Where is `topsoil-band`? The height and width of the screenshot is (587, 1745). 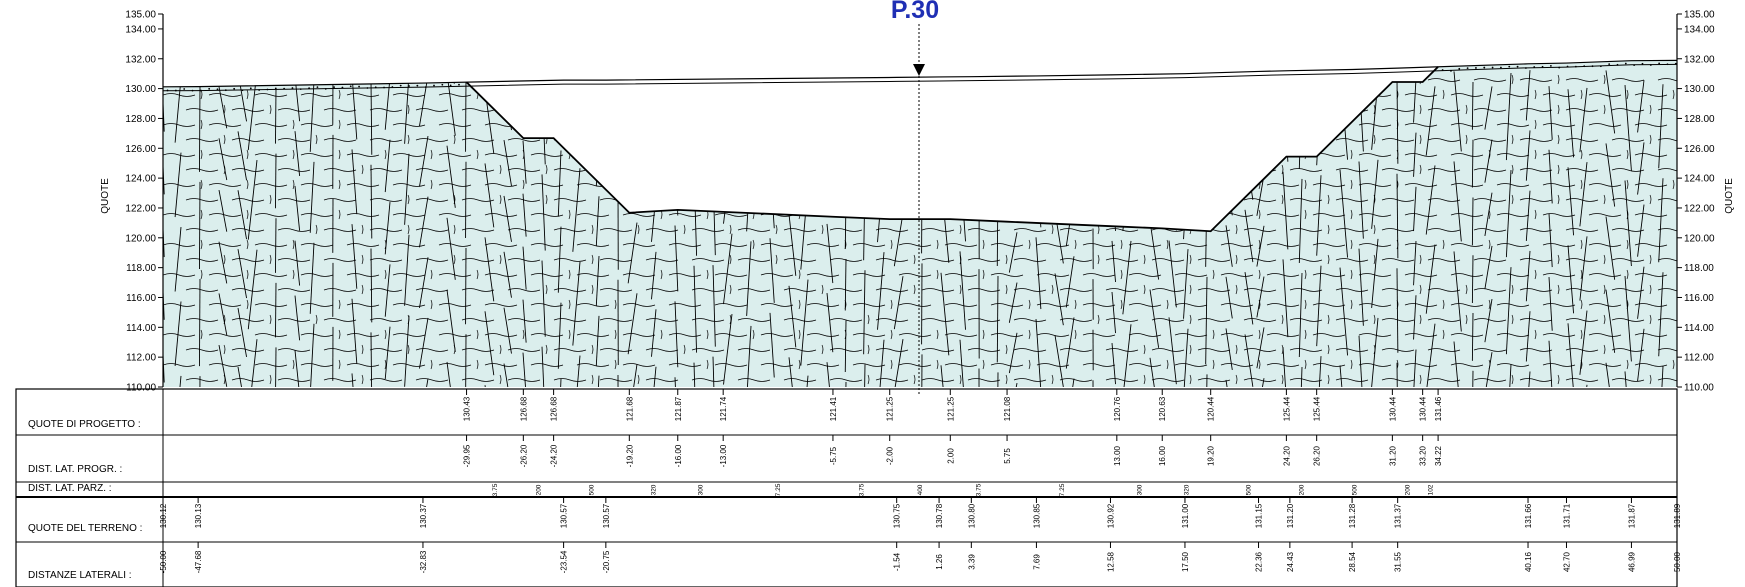 topsoil-band is located at coordinates (920, 77).